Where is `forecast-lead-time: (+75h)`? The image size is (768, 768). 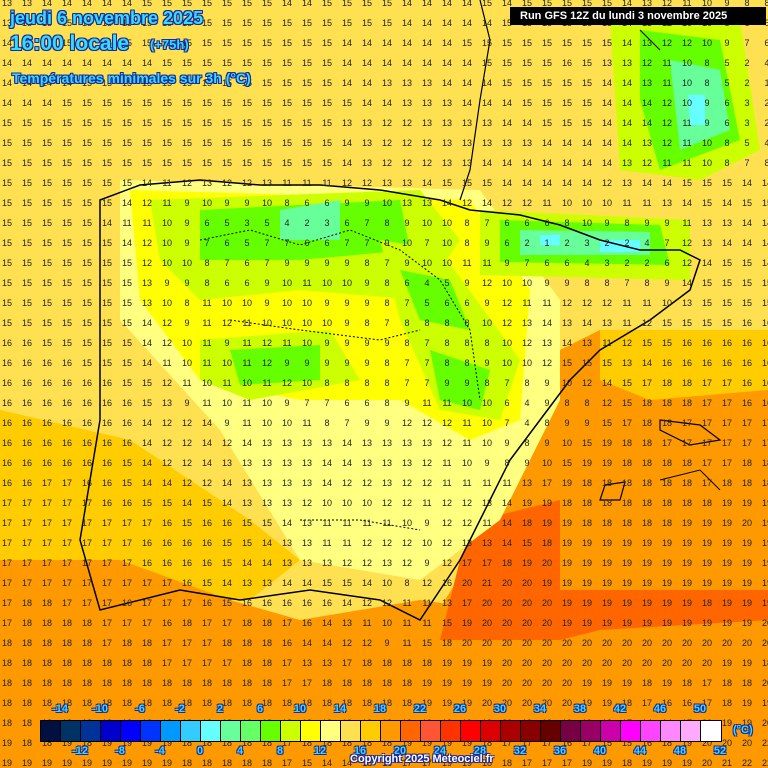 forecast-lead-time: (+75h) is located at coordinates (169, 44).